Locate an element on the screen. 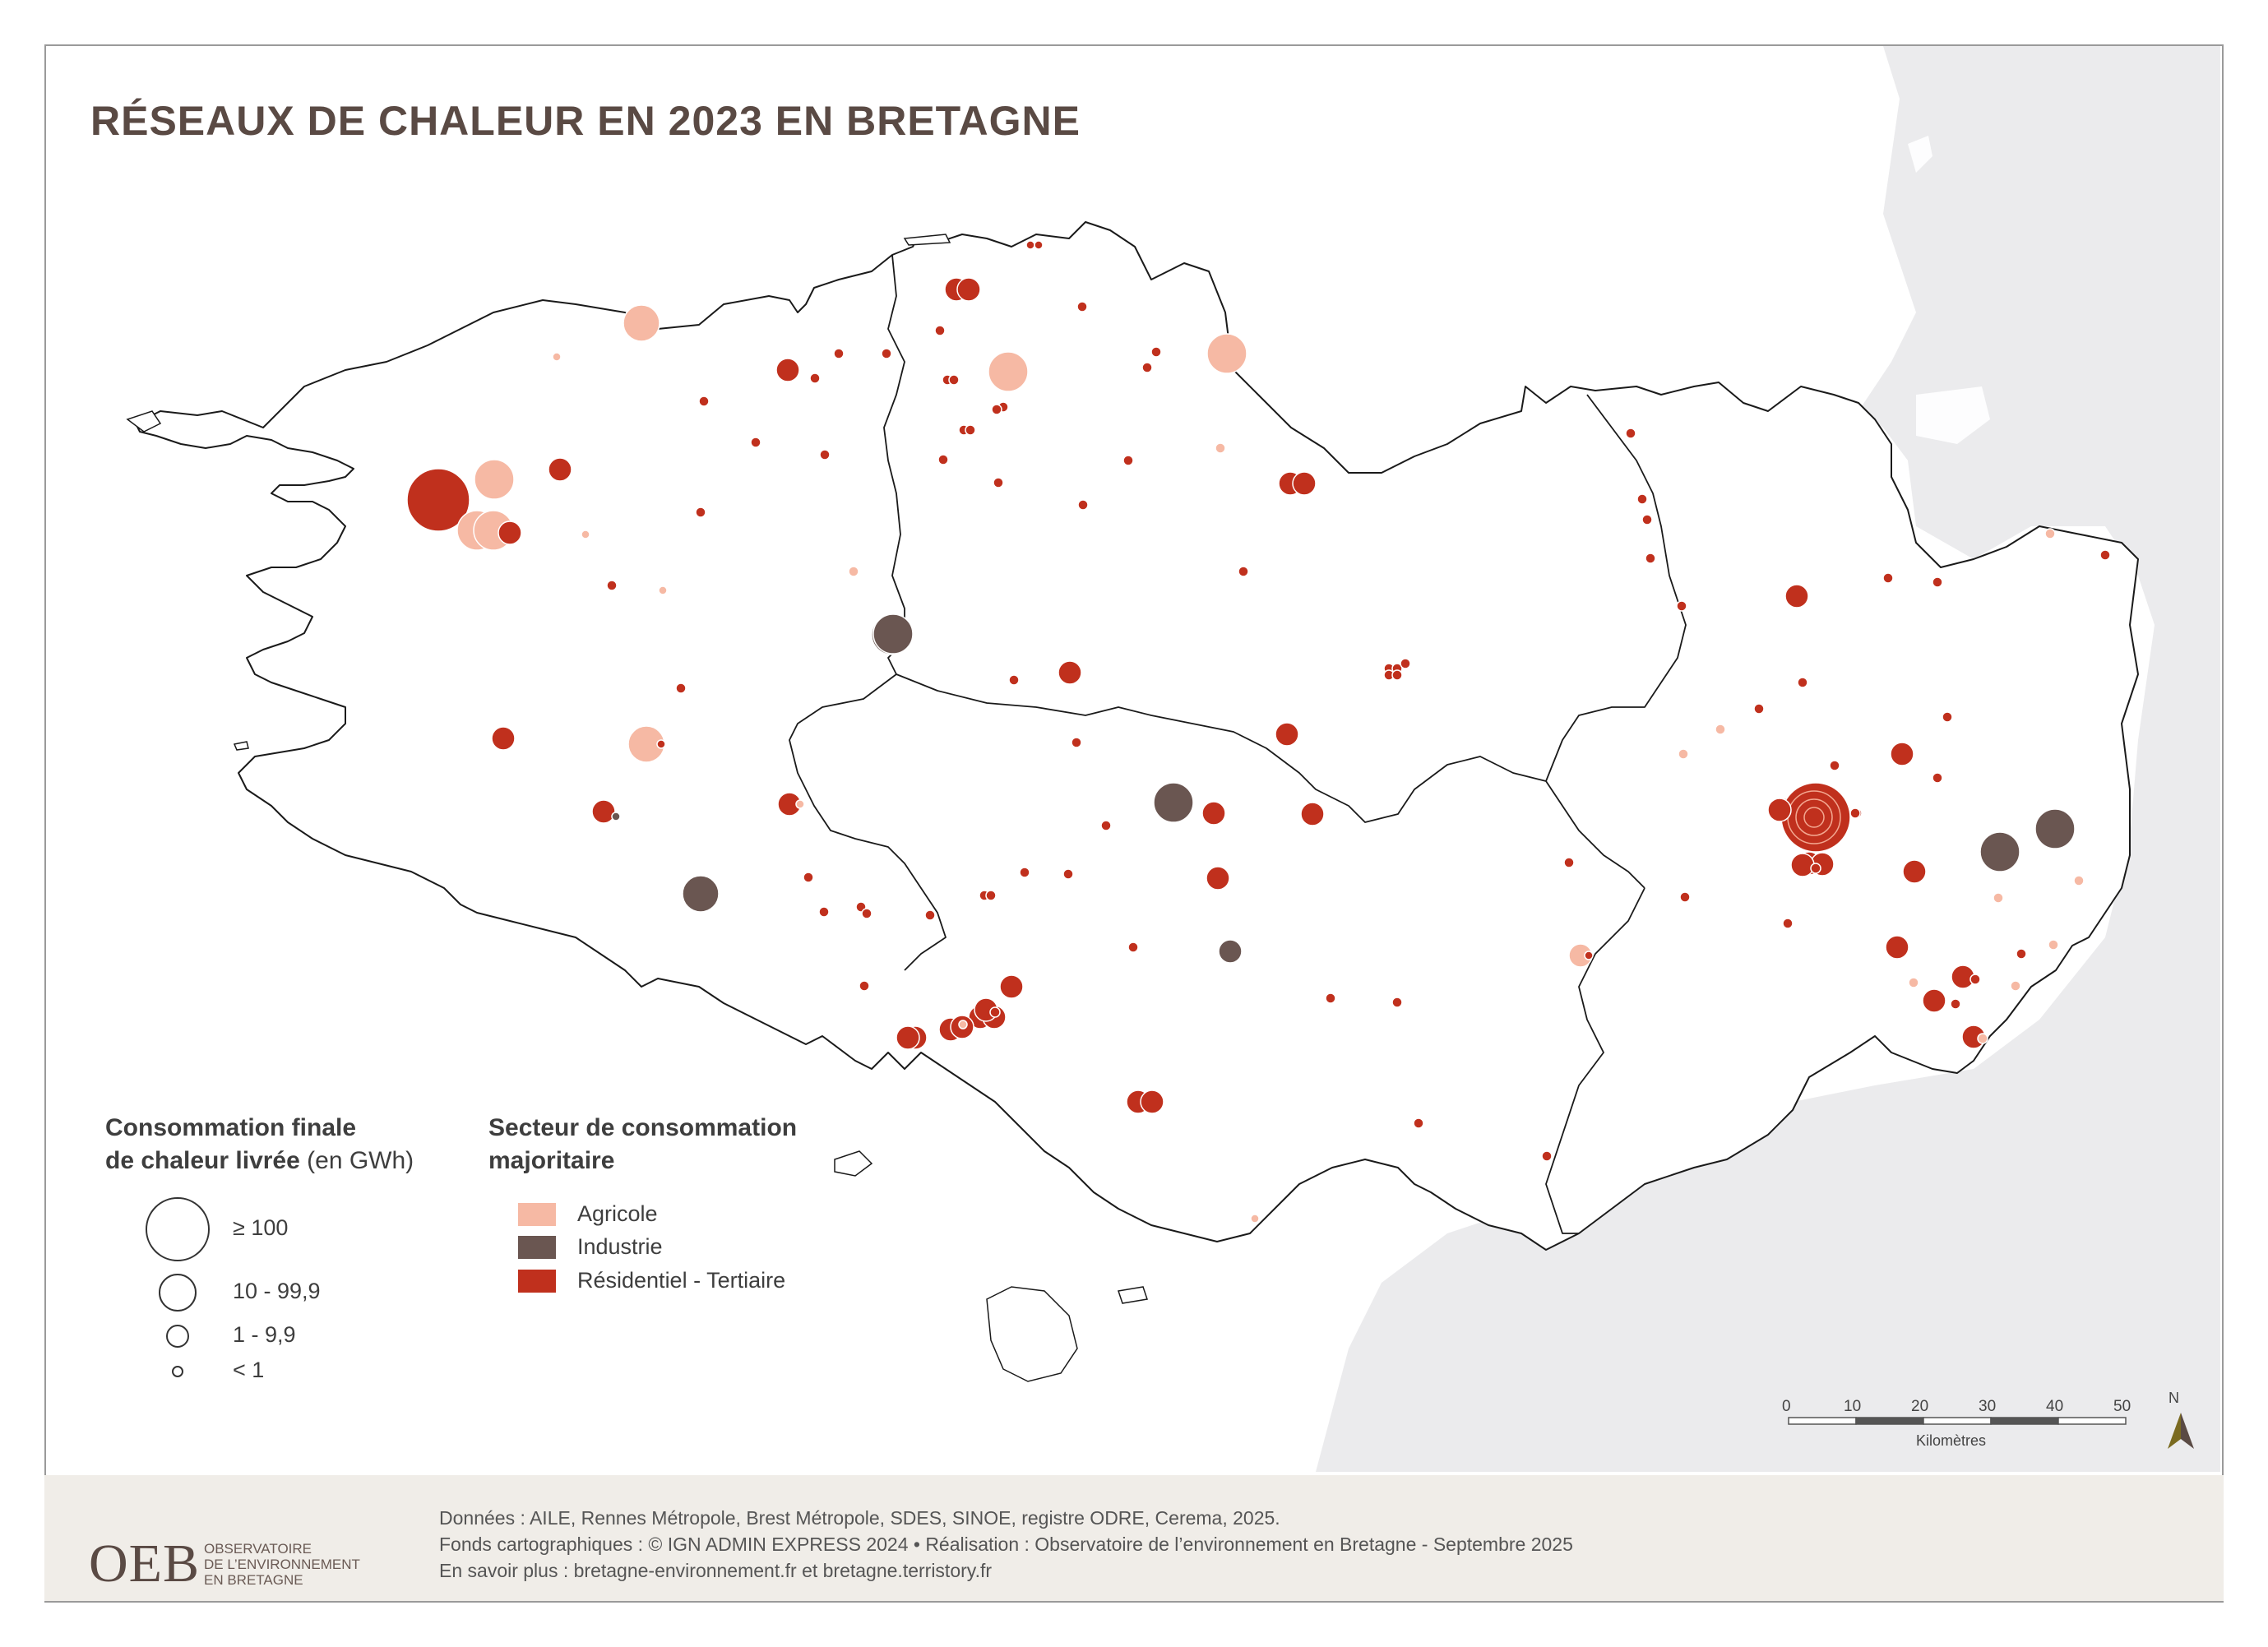 The image size is (2268, 1647). scale-tick-20: 20 is located at coordinates (1920, 1406).